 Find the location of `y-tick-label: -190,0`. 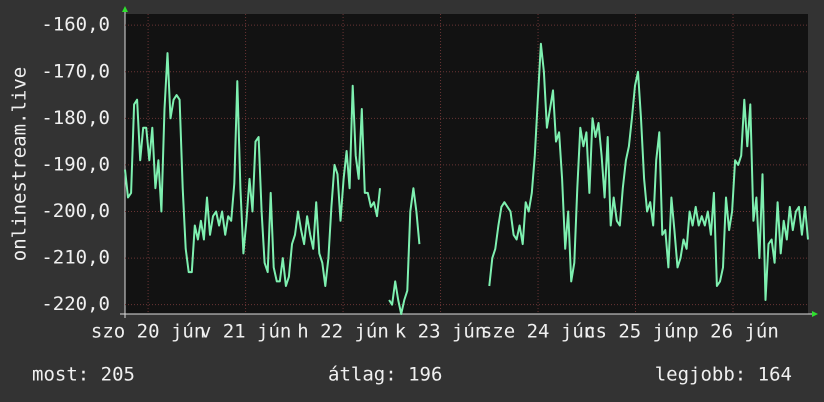

y-tick-label: -190,0 is located at coordinates (75, 164).